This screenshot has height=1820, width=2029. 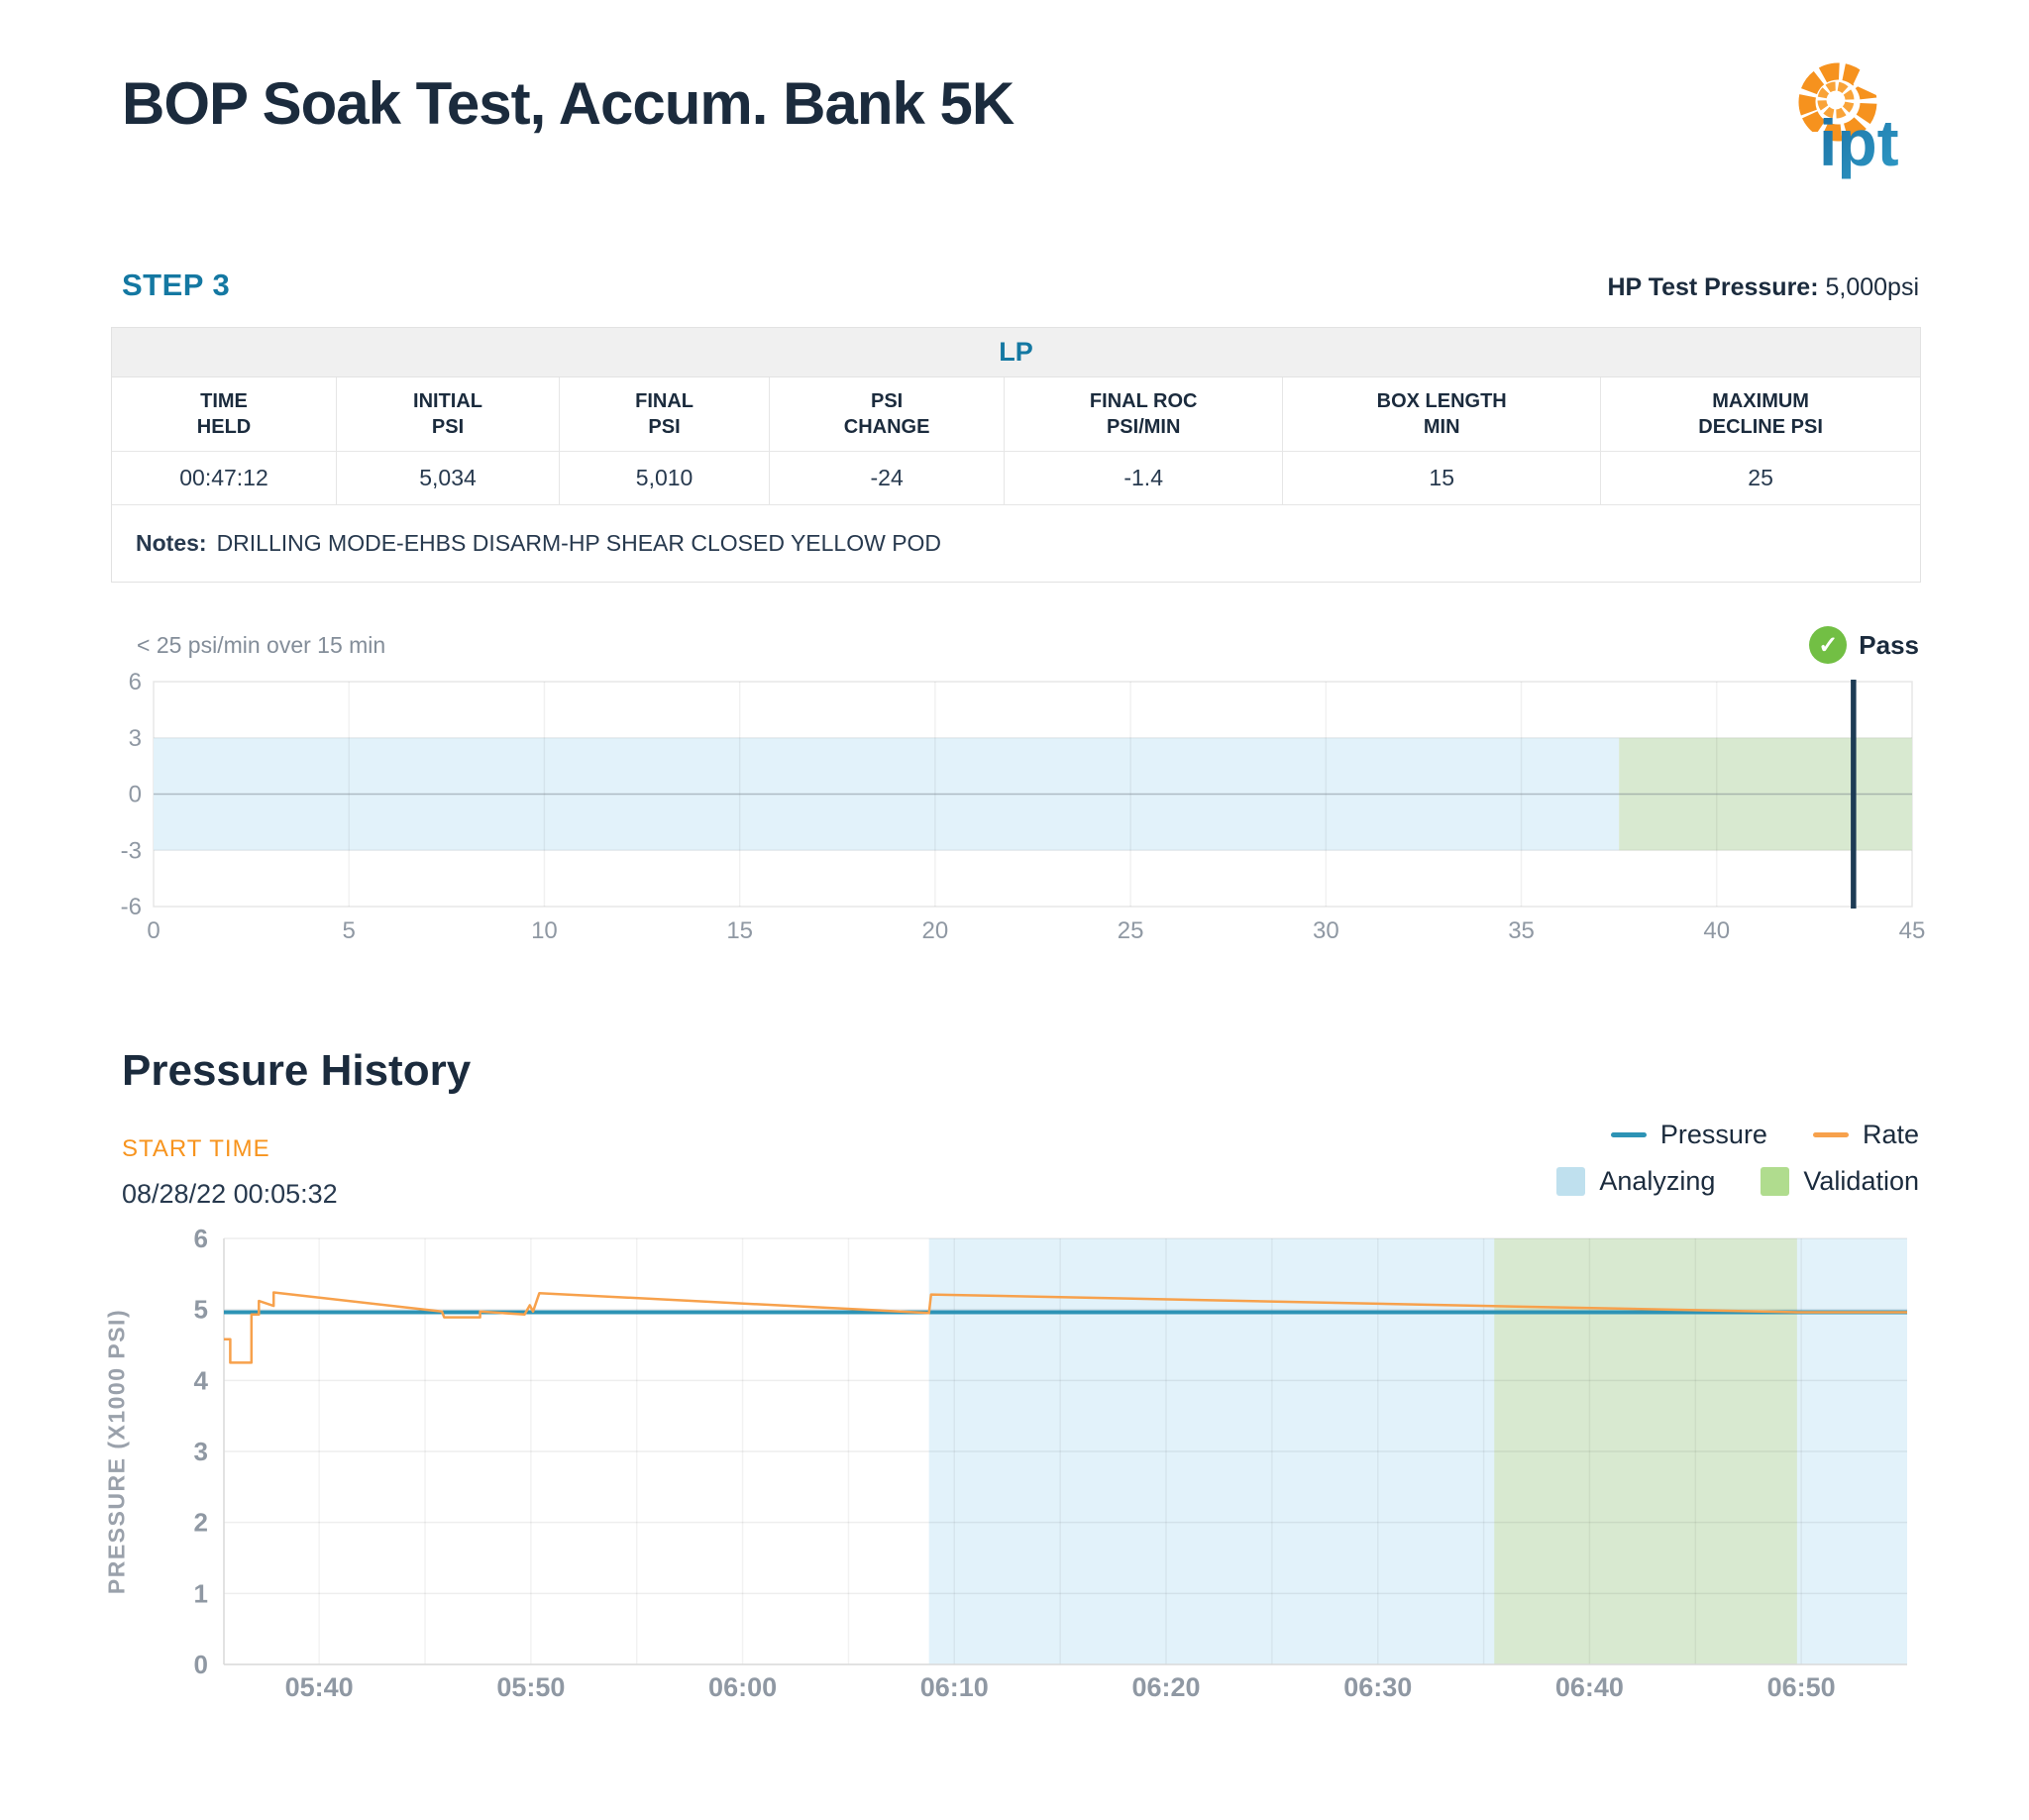 I want to click on logo-text: ipt, so click(x=1859, y=142).